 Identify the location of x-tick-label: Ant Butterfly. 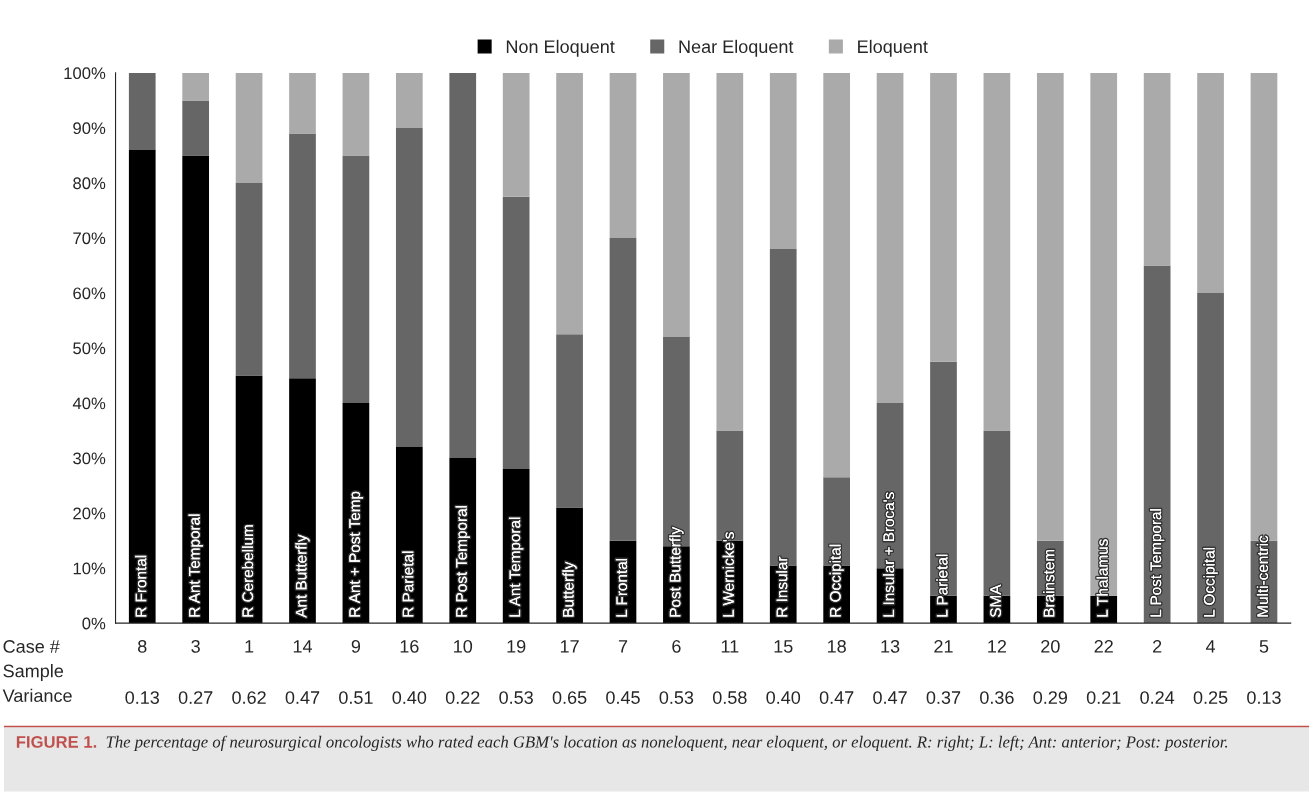
(302, 576).